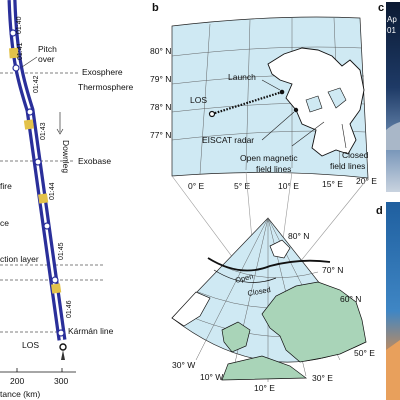 This screenshot has width=400, height=400. Describe the element at coordinates (264, 368) in the screenshot. I see `europe-land` at that location.